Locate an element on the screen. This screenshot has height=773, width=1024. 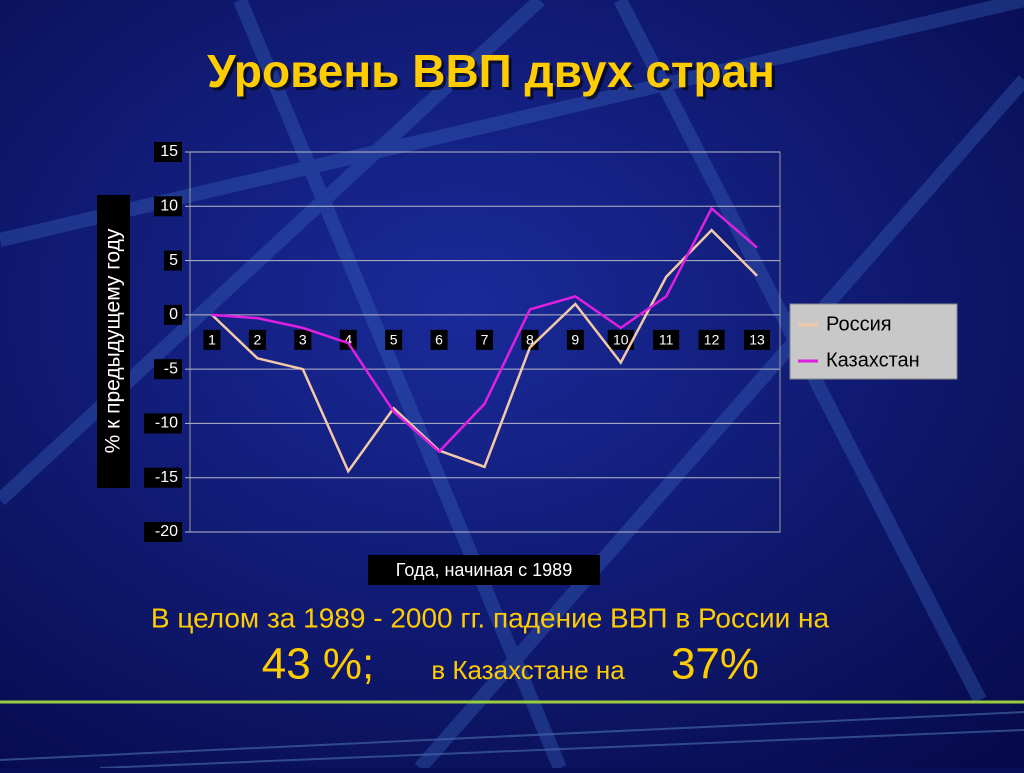
y-tick-label: 0 is located at coordinates (173, 314).